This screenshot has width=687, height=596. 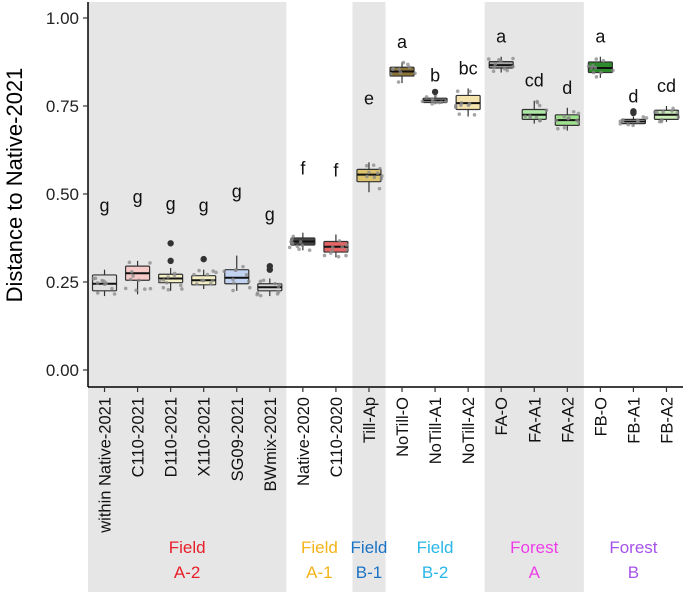 I want to click on y-tick-label: 0.00, so click(x=62, y=370).